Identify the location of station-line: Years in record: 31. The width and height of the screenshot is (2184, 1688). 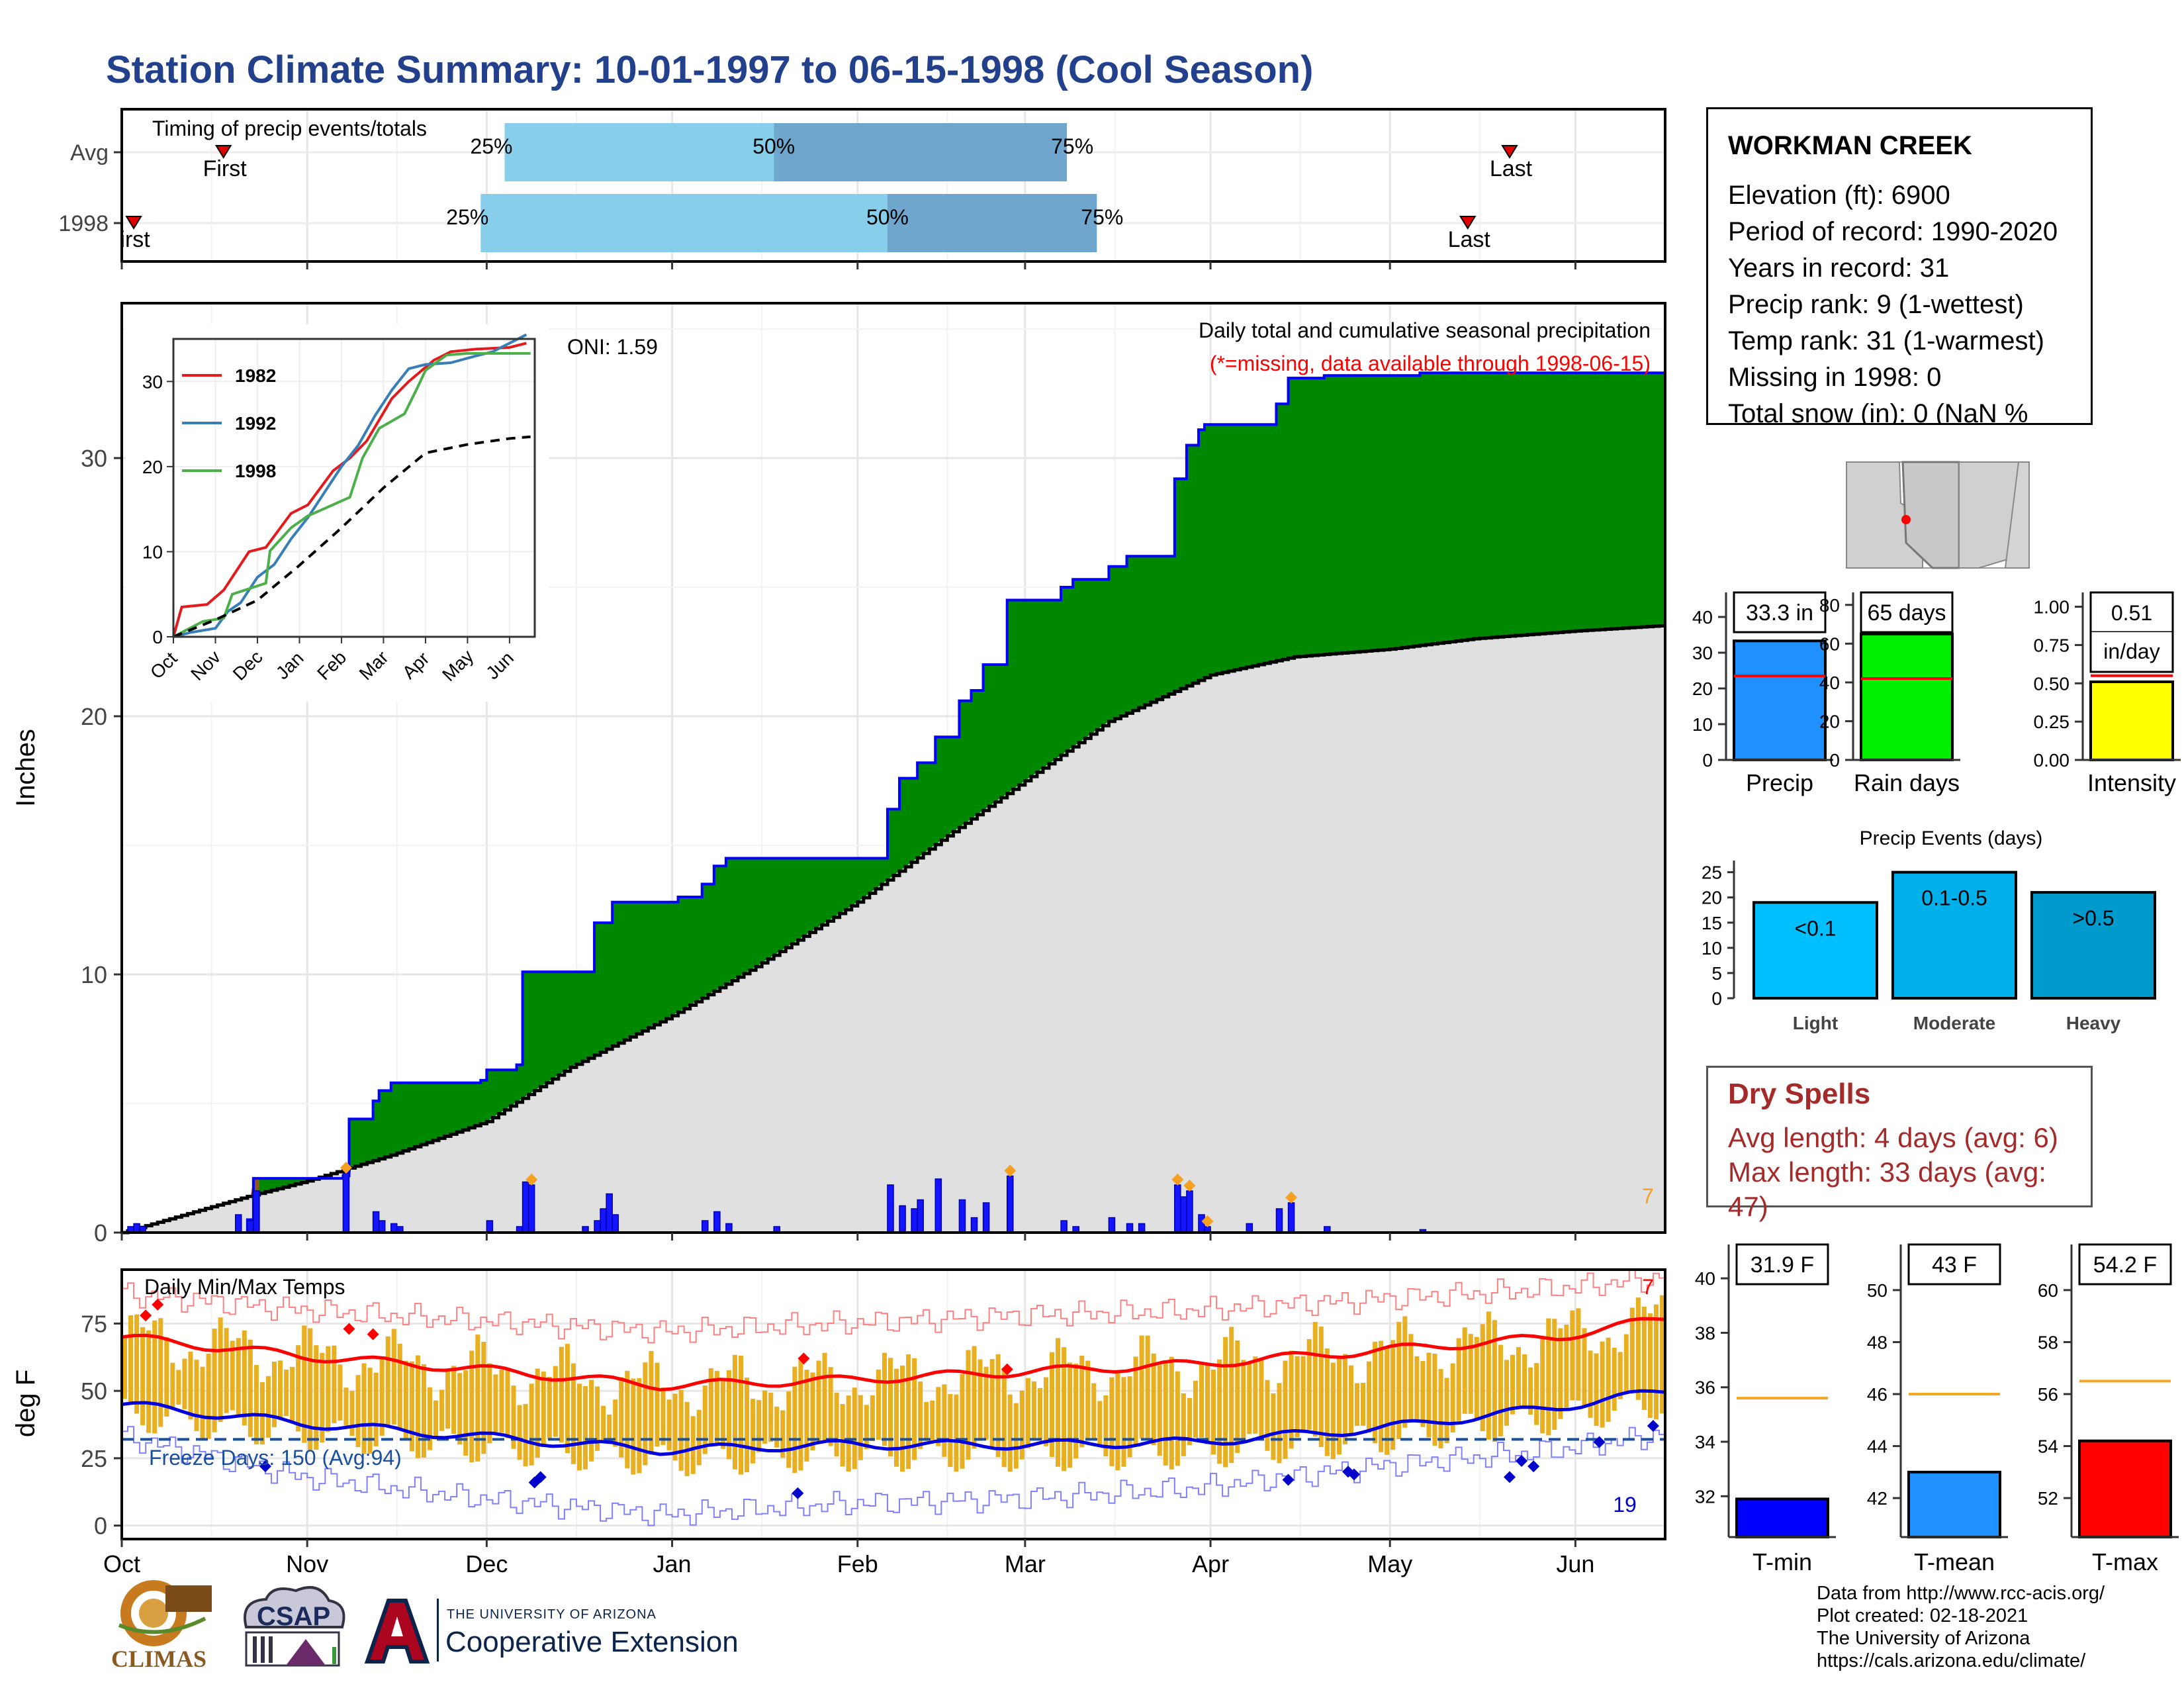
(1839, 268).